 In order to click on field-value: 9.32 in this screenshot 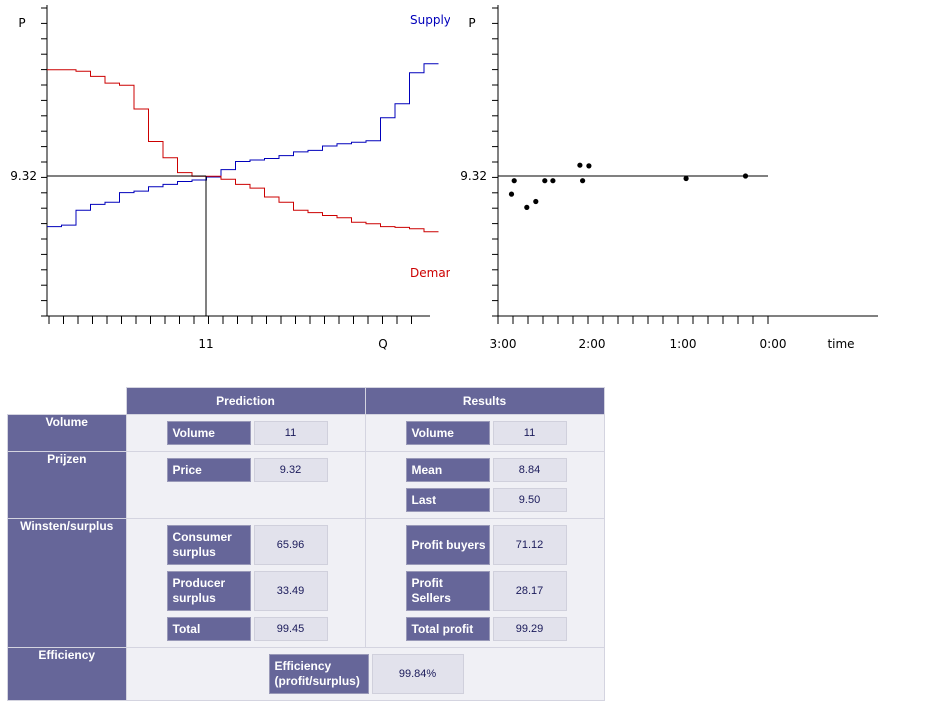, I will do `click(290, 470)`.